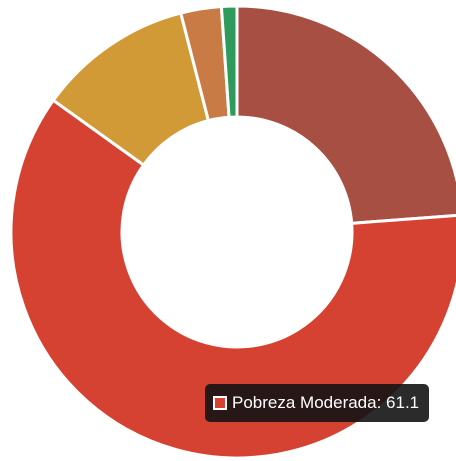 This screenshot has width=456, height=461. What do you see at coordinates (403, 402) in the screenshot?
I see `tooltip-value: 61.1` at bounding box center [403, 402].